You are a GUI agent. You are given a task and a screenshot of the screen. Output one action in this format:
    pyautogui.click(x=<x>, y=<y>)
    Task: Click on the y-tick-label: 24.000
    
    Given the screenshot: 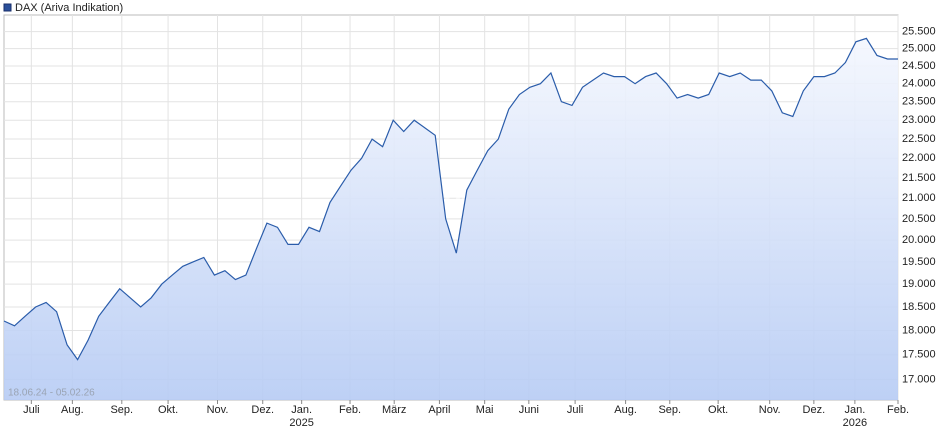 What is the action you would take?
    pyautogui.click(x=919, y=84)
    